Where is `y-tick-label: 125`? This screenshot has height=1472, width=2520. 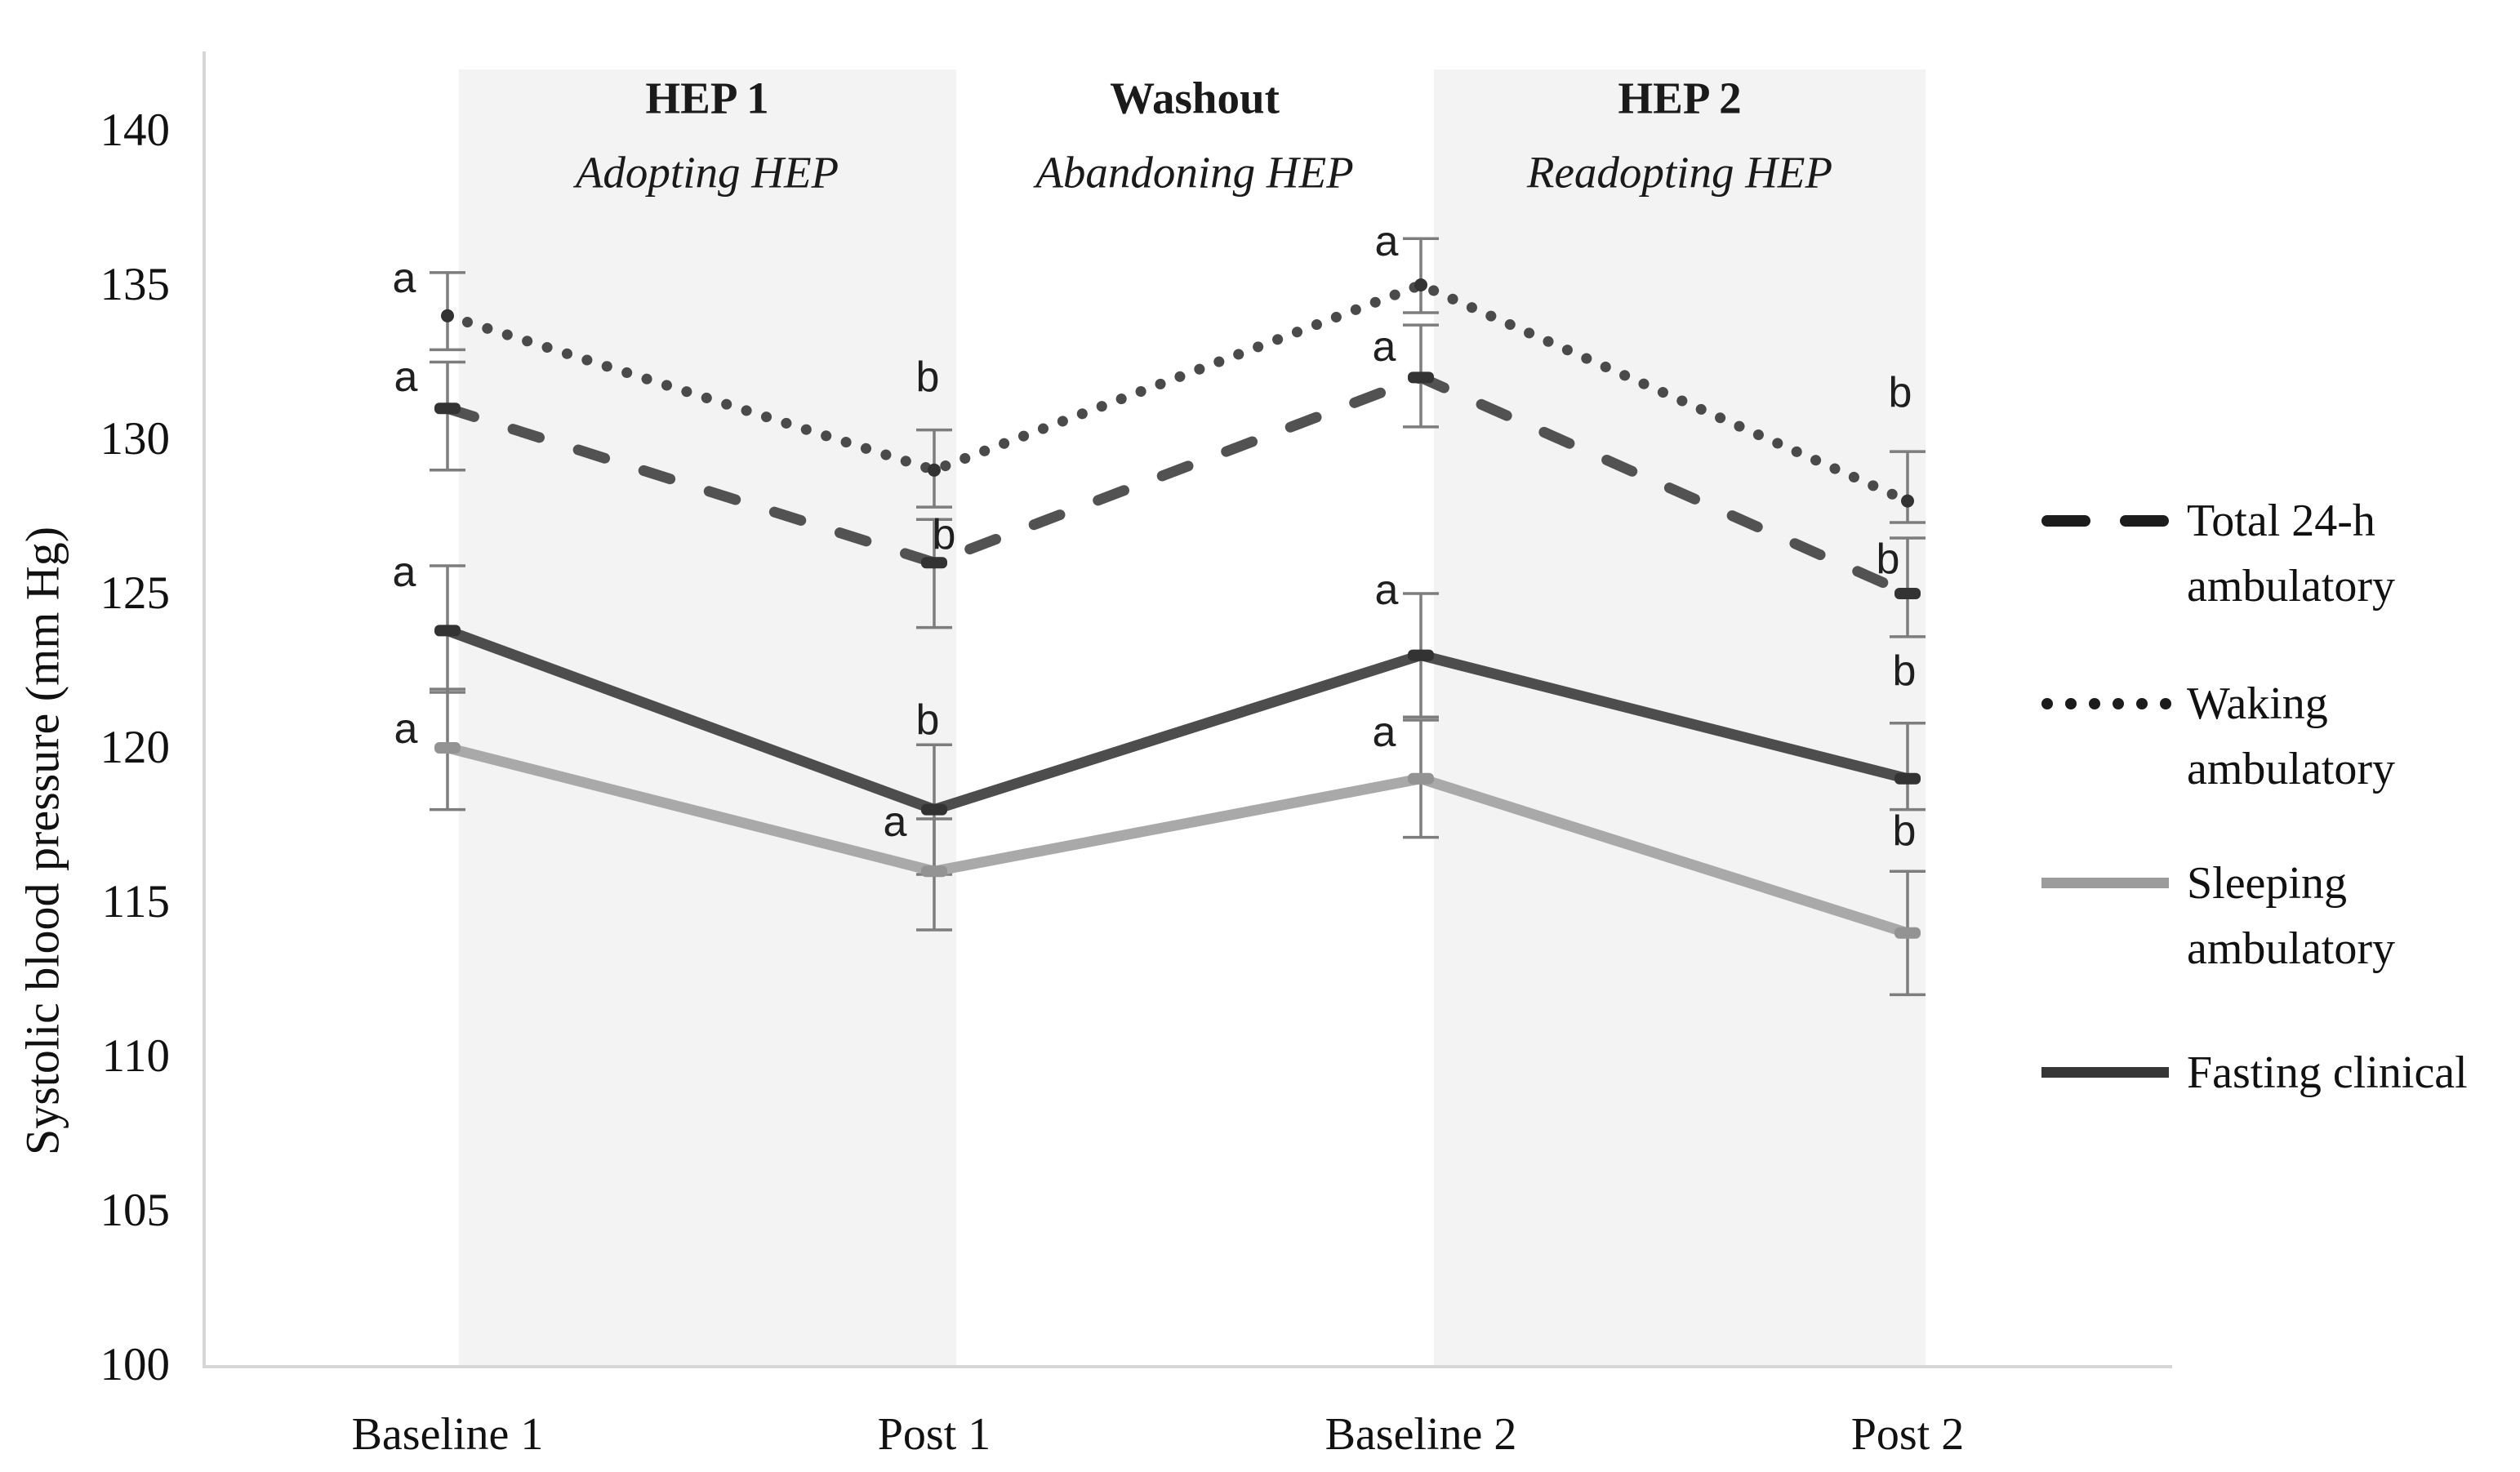
y-tick-label: 125 is located at coordinates (135, 593).